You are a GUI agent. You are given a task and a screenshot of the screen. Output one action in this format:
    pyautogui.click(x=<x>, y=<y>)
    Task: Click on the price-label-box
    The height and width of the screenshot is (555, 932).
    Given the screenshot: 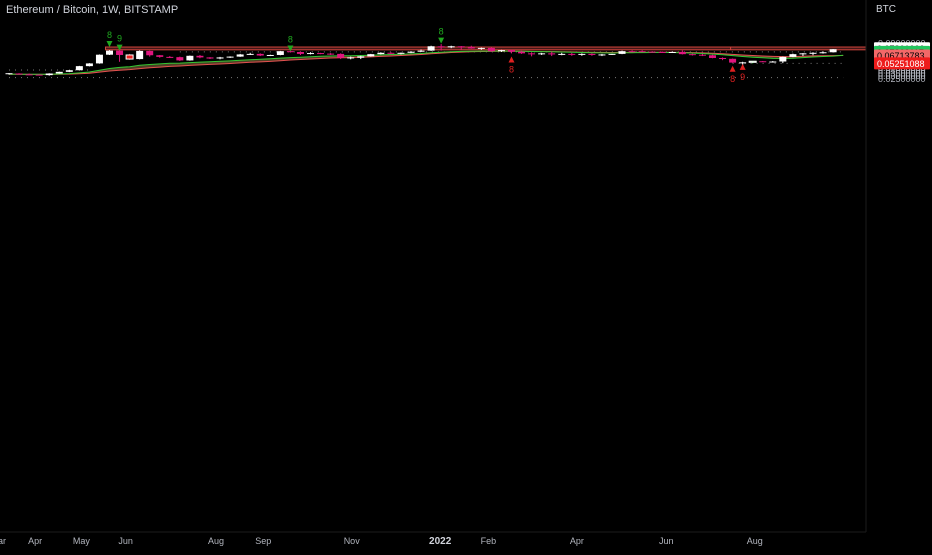 What is the action you would take?
    pyautogui.click(x=902, y=63)
    